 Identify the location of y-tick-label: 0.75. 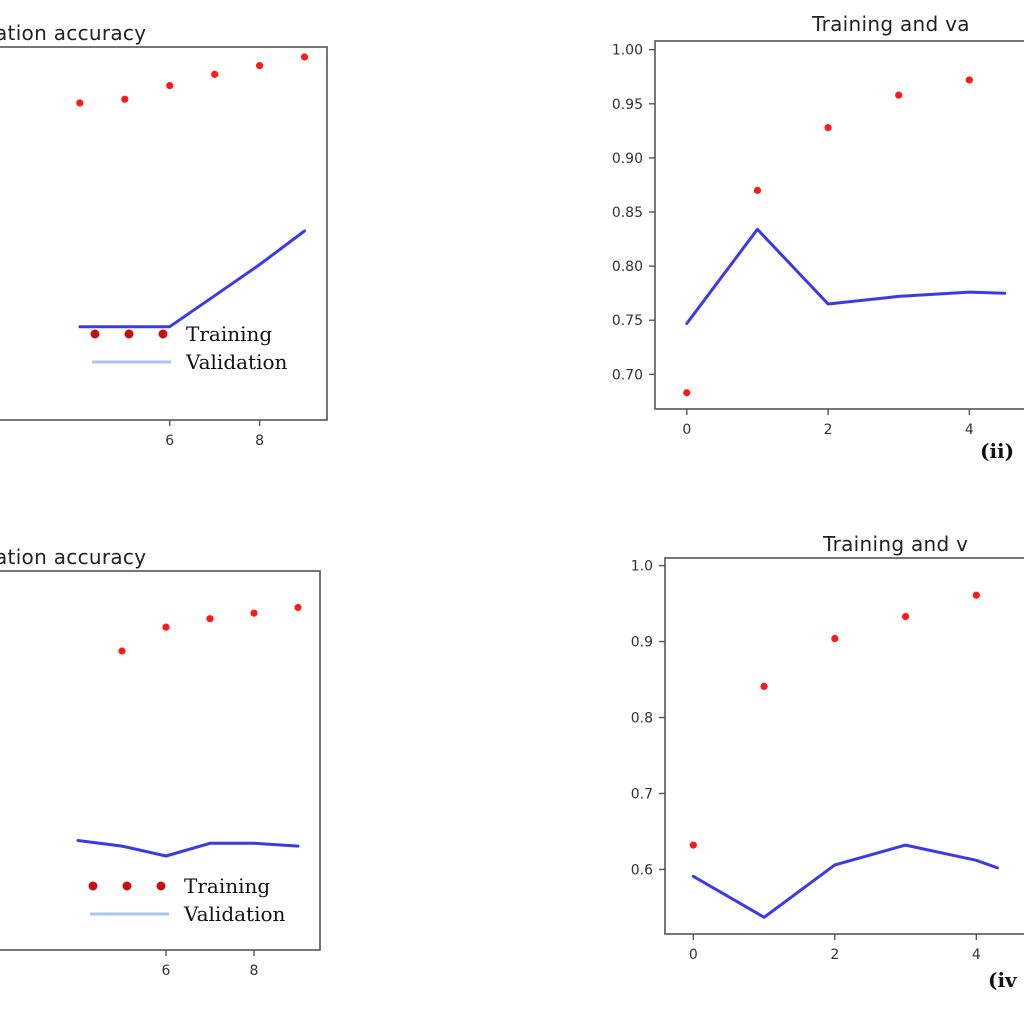
(627, 321).